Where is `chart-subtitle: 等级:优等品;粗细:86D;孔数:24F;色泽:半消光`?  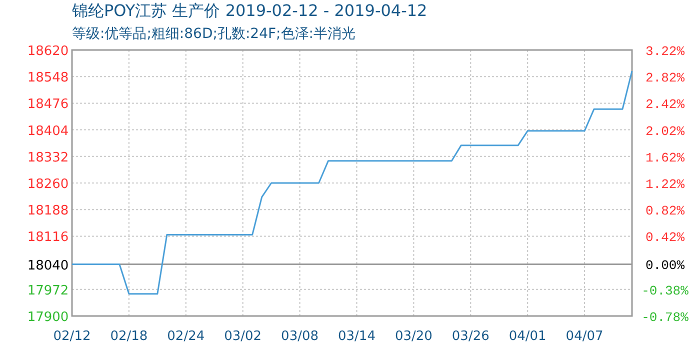
chart-subtitle: 等级:优等品;粗细:86D;孔数:24F;色泽:半消光 is located at coordinates (214, 34).